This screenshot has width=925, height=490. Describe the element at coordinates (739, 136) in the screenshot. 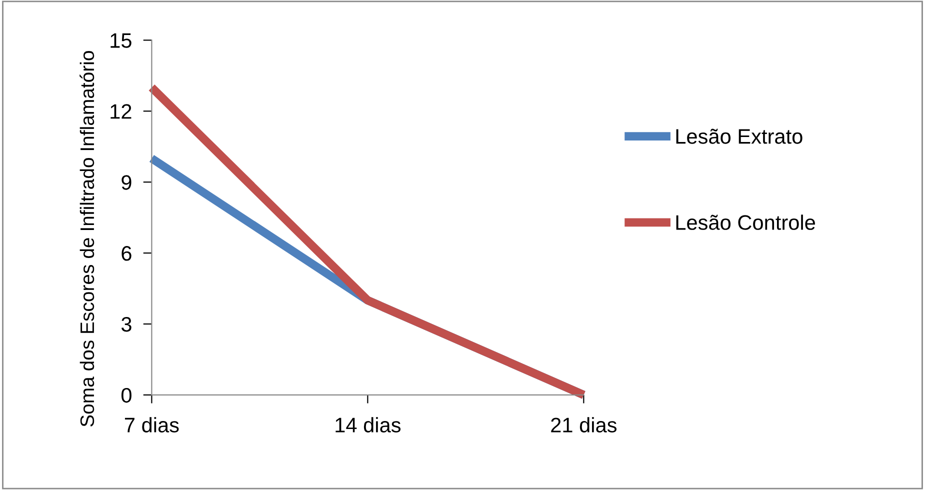

I see `legend-label: Lesão Extrato` at that location.